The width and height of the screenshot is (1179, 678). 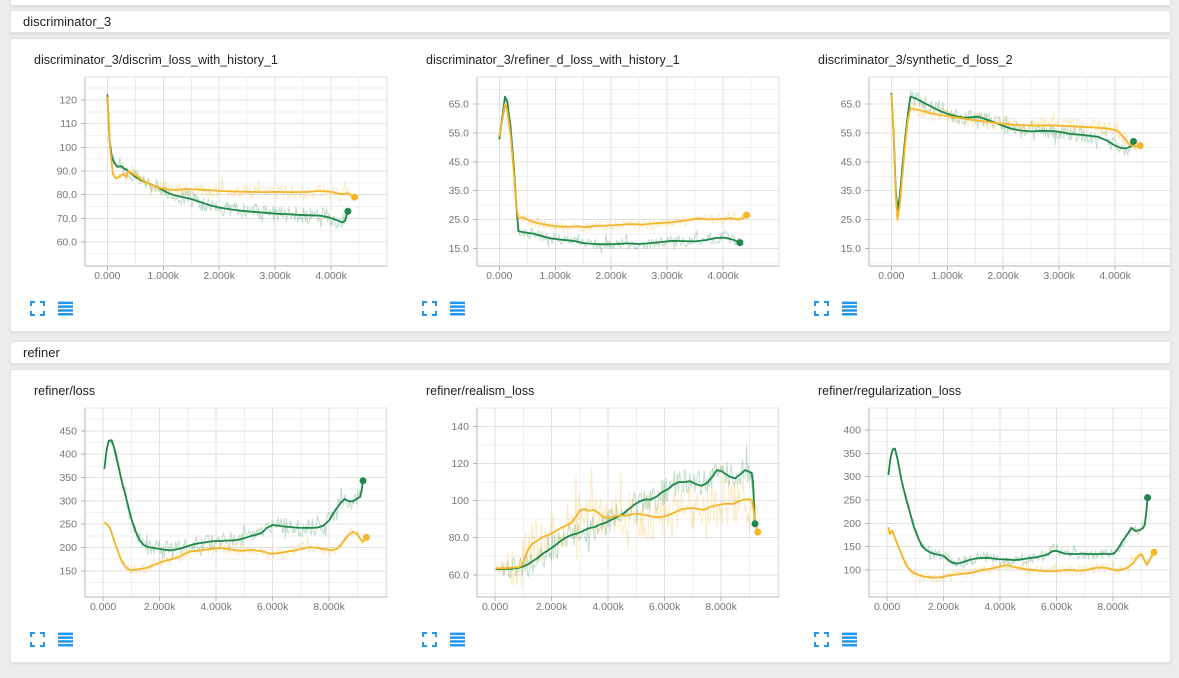 I want to click on y-axis-tick-label: 70.0, so click(x=67, y=219).